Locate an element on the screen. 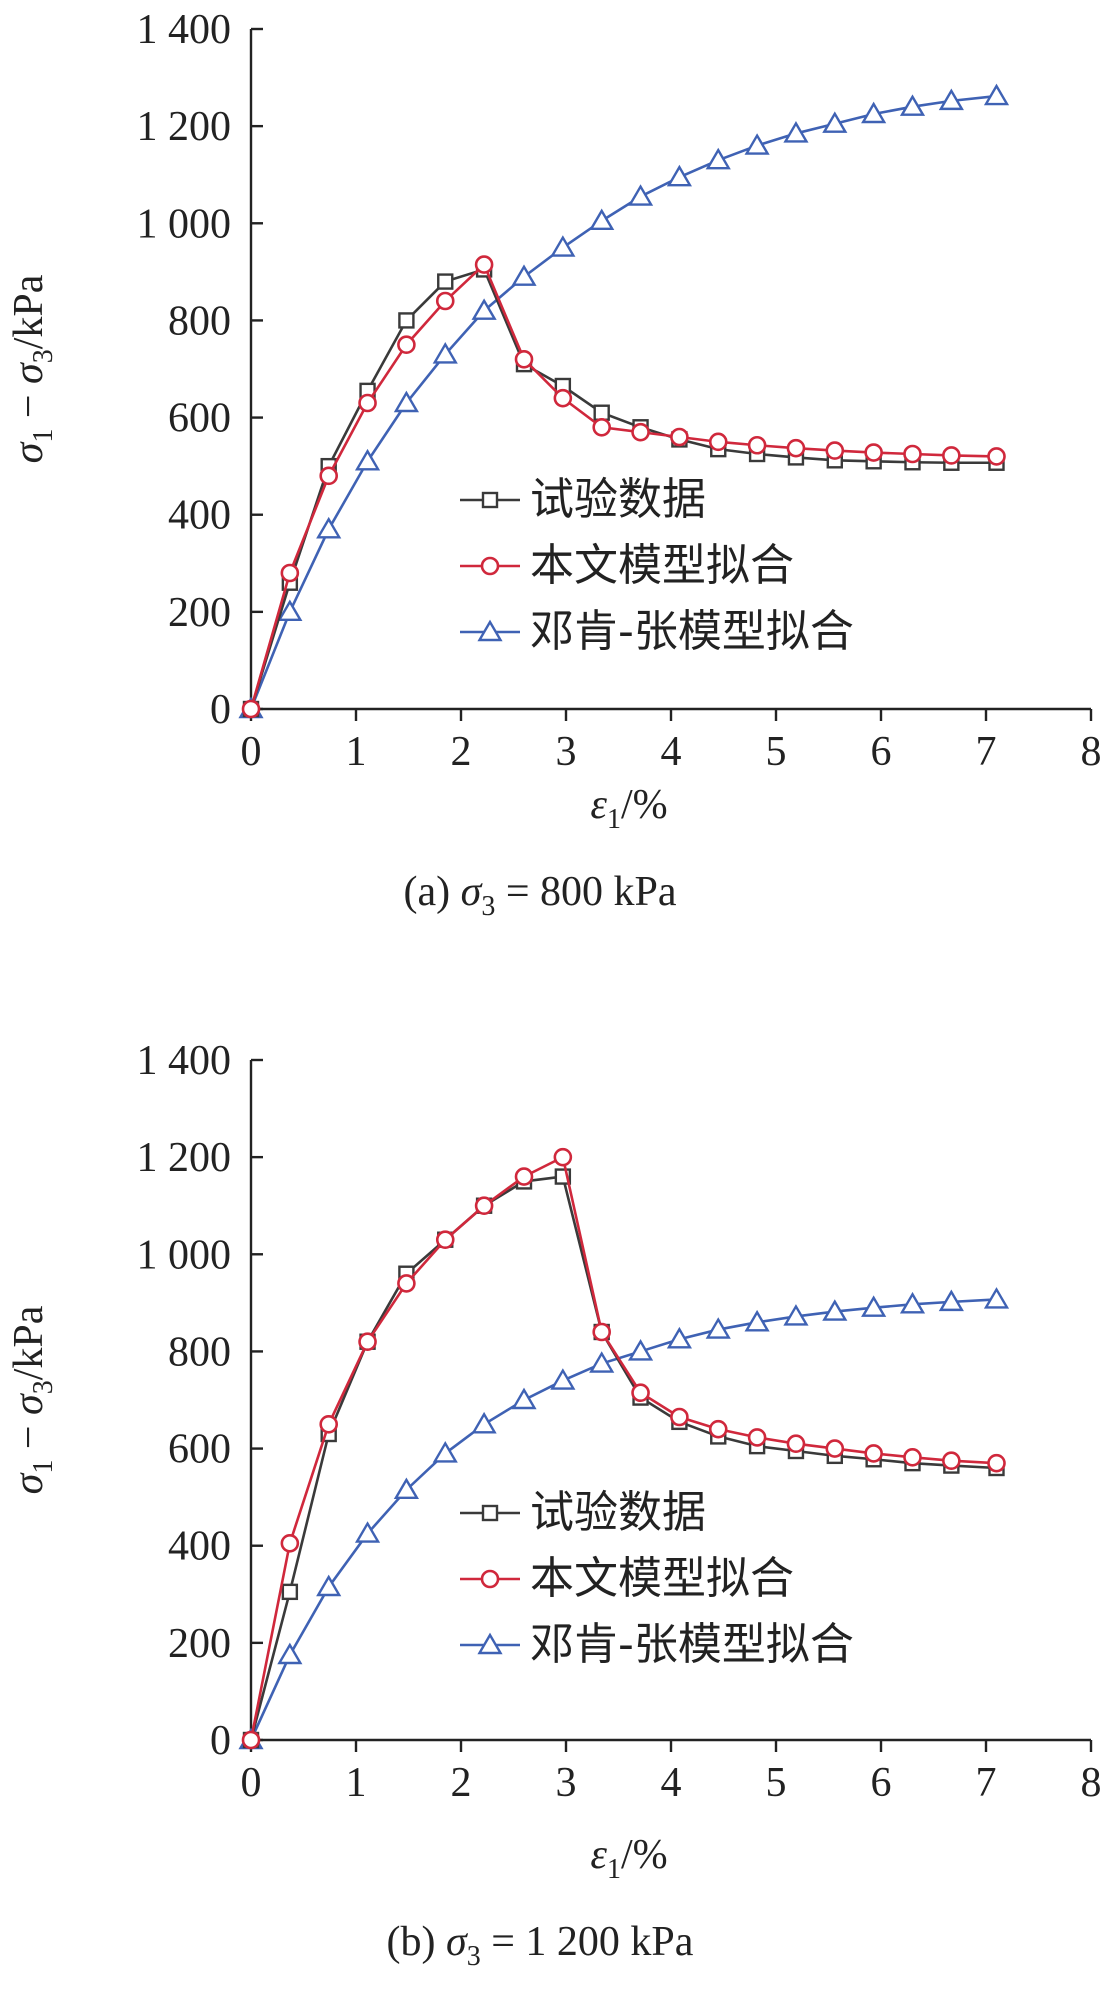  x-tick-label: 6 is located at coordinates (881, 1783).